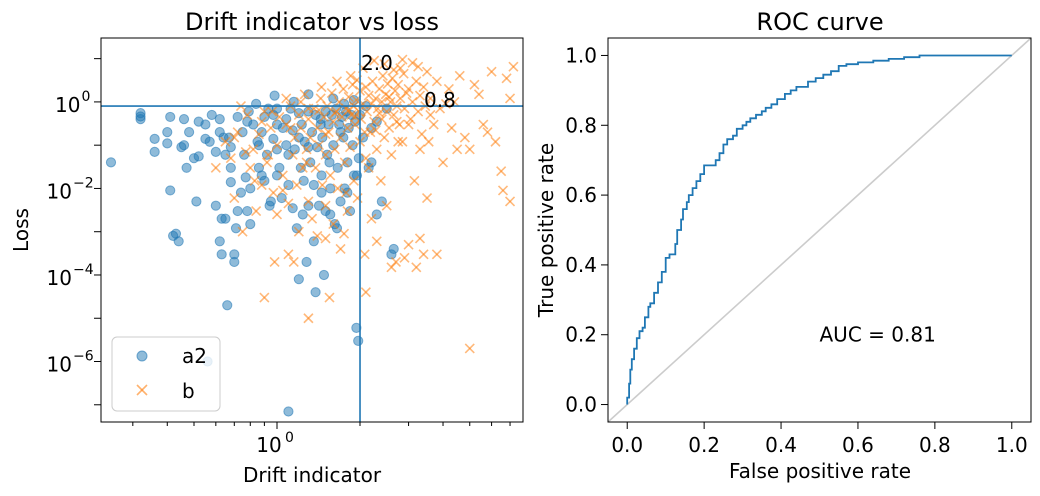  I want to click on scatter-y-label: Loss, so click(21, 230).